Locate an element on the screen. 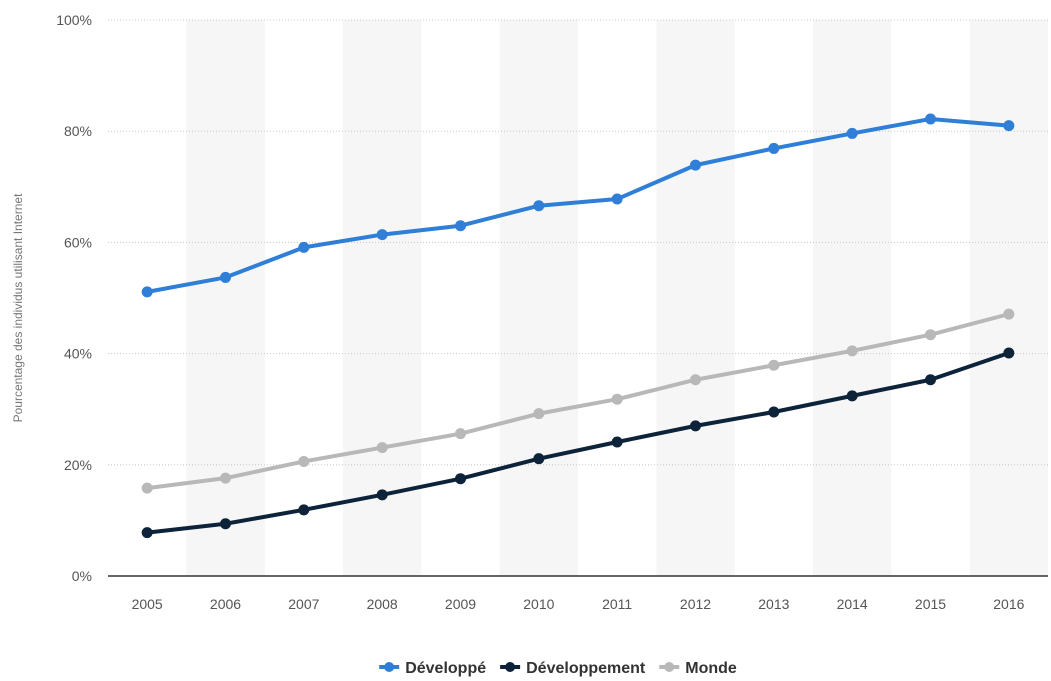 Image resolution: width=1051 pixels, height=681 pixels. legend-label: Développement is located at coordinates (586, 668).